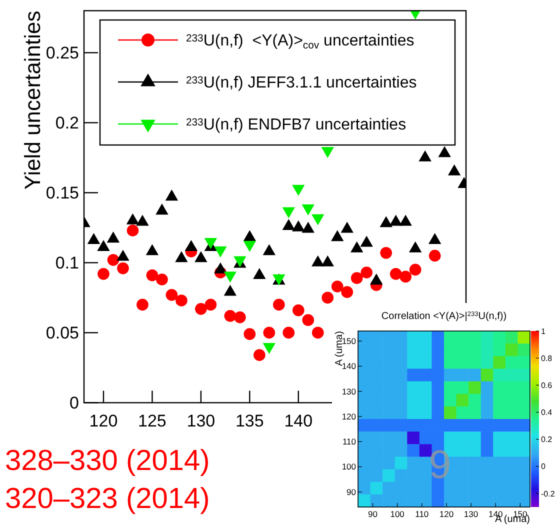  Describe the element at coordinates (62, 53) in the screenshot. I see `y-tick-label: 0.25` at that location.